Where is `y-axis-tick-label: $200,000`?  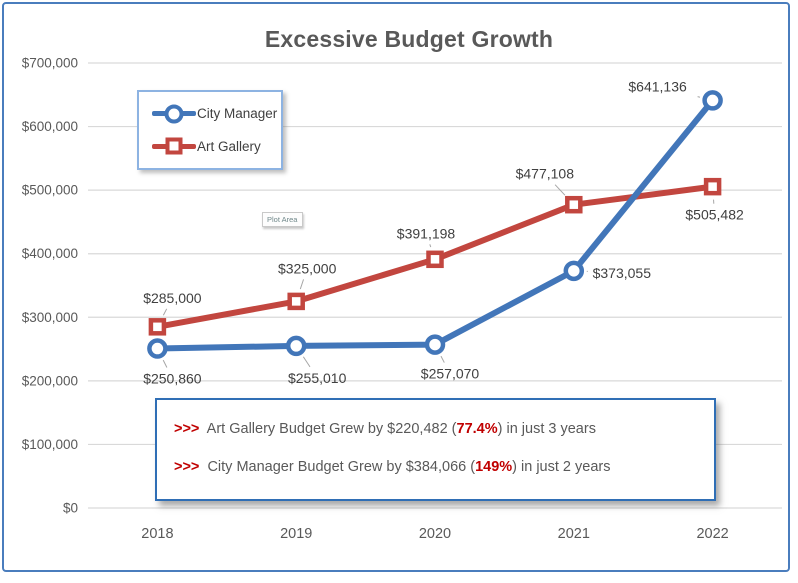
y-axis-tick-label: $200,000 is located at coordinates (50, 380).